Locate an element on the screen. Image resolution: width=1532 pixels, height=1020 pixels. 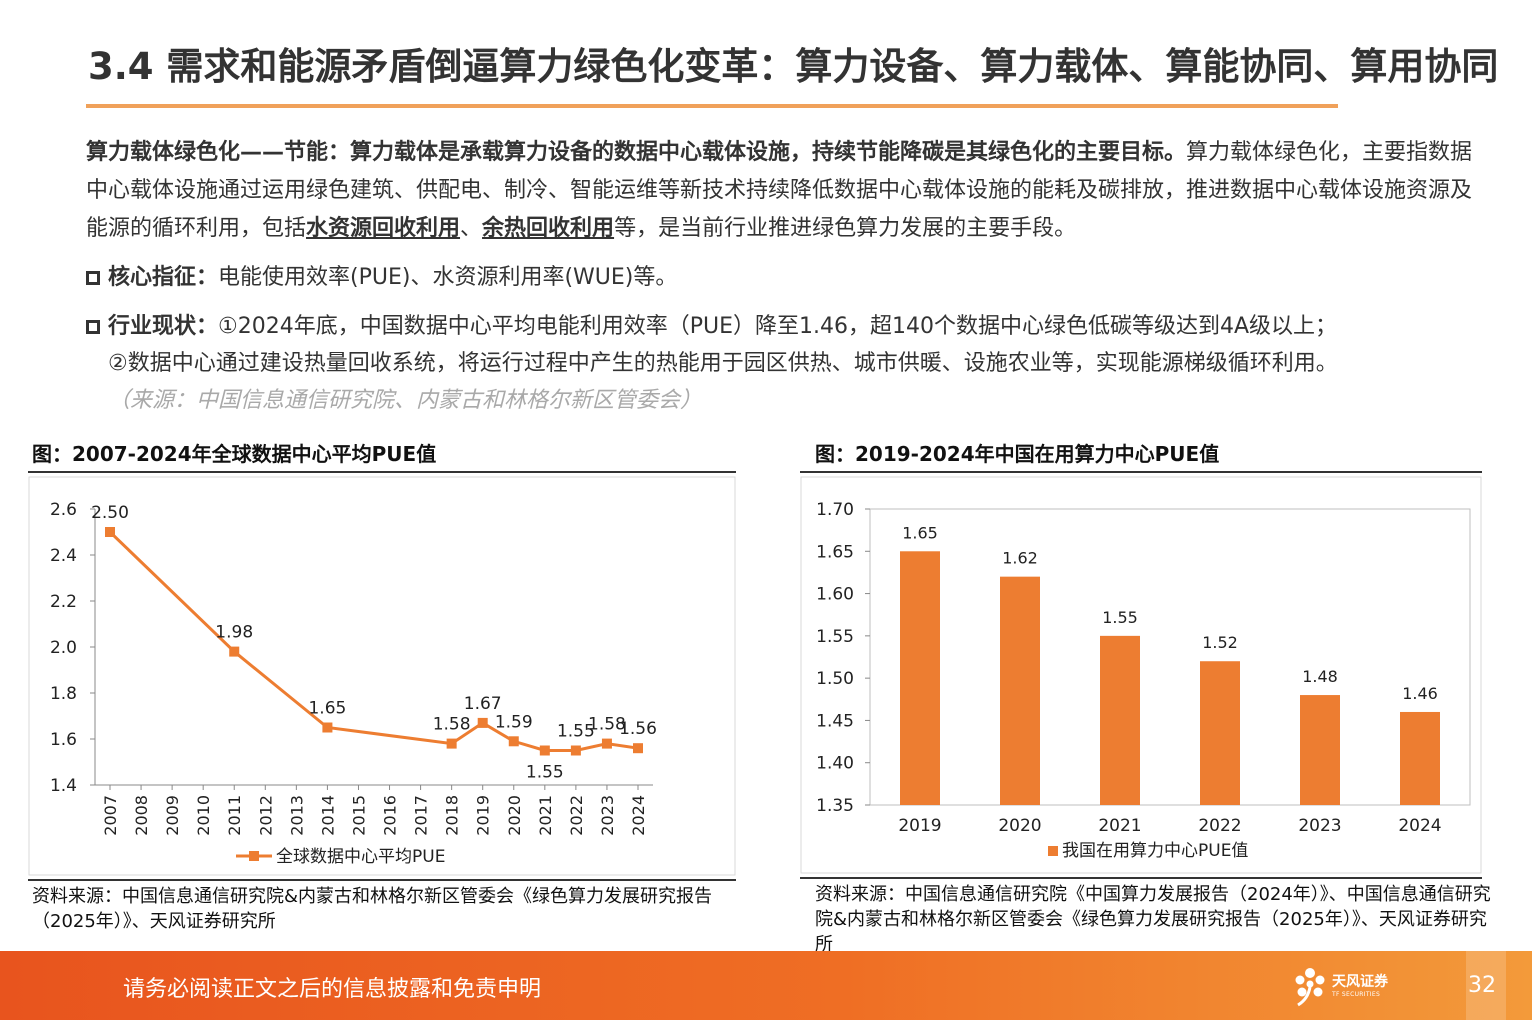
y-tick-label: 1.70 is located at coordinates (835, 510).